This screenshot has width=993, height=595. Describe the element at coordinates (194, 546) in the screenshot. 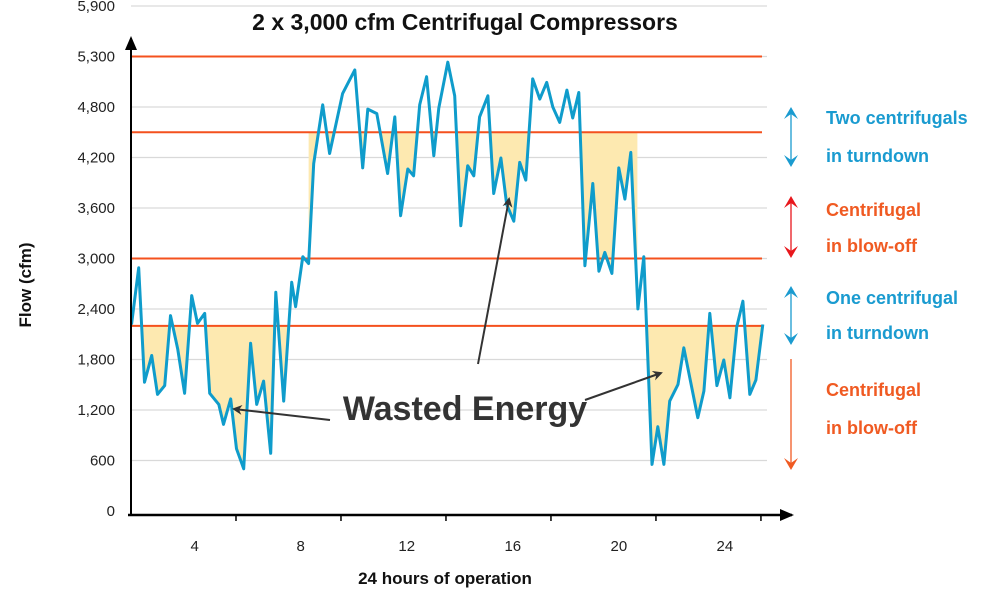

I see `x-tick-label: 4` at that location.